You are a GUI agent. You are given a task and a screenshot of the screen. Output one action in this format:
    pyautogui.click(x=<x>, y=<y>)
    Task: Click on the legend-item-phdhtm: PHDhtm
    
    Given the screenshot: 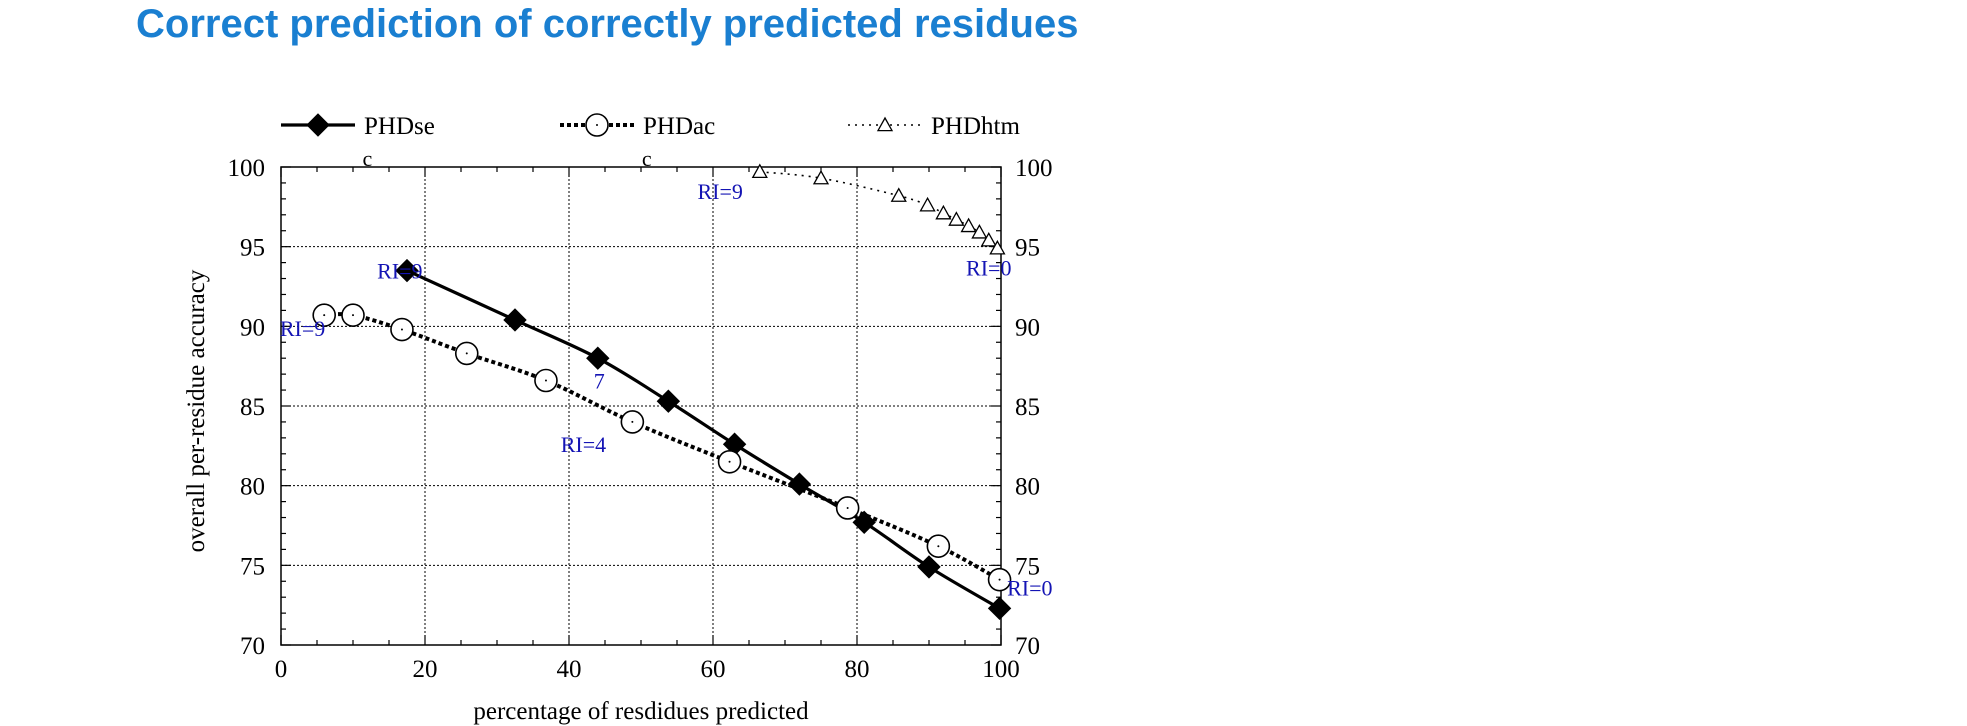 What is the action you would take?
    pyautogui.click(x=934, y=126)
    